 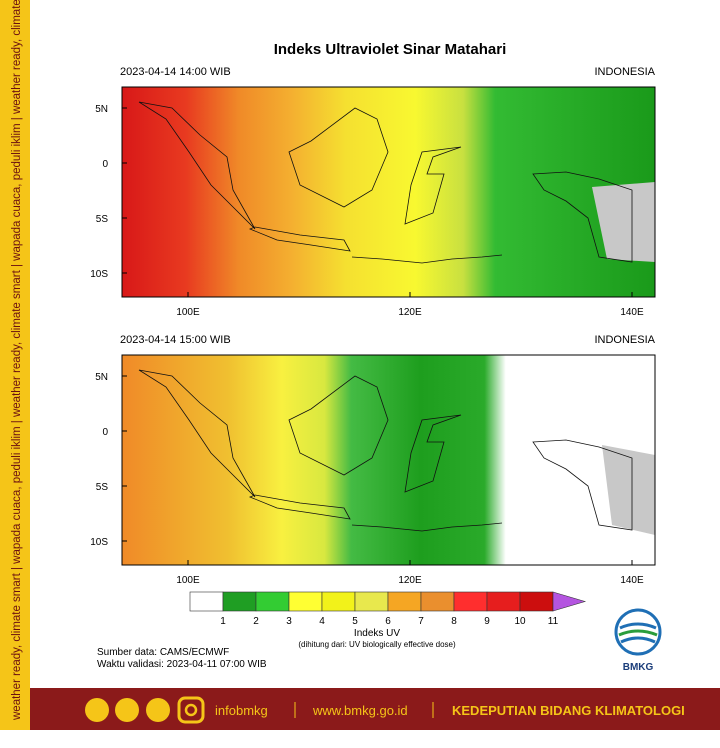 What do you see at coordinates (360, 710) in the screenshot?
I see `footer-website: www.bmkg.go.id` at bounding box center [360, 710].